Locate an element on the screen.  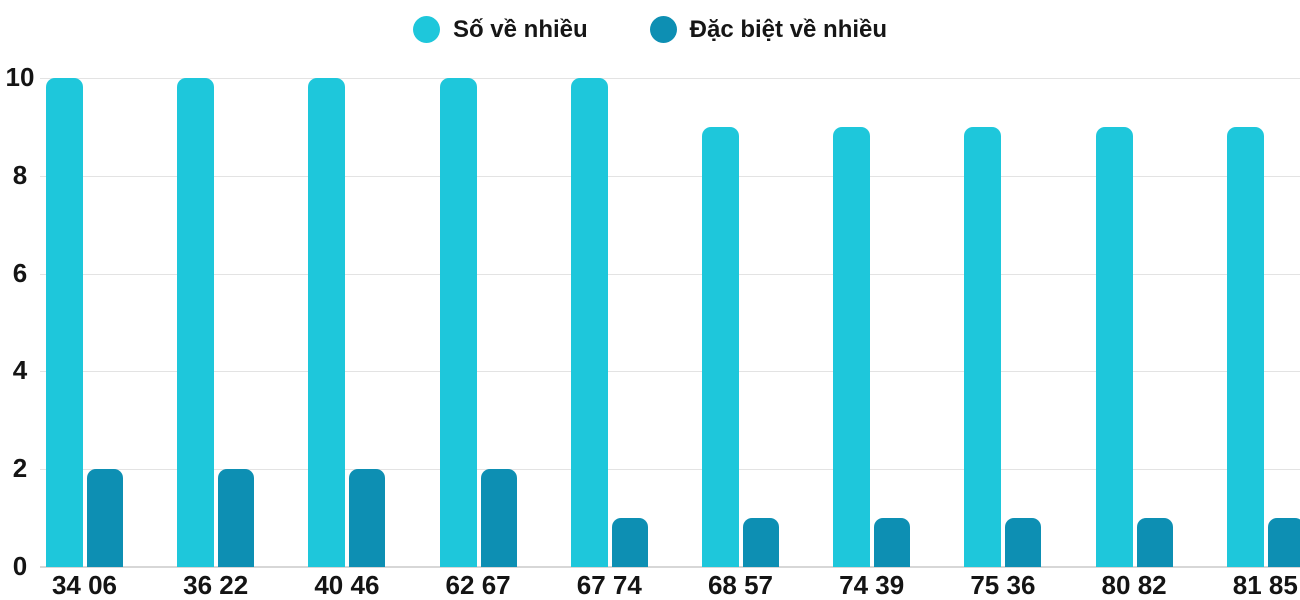
x-tick-label-34-06: 34 06 is located at coordinates (84, 585).